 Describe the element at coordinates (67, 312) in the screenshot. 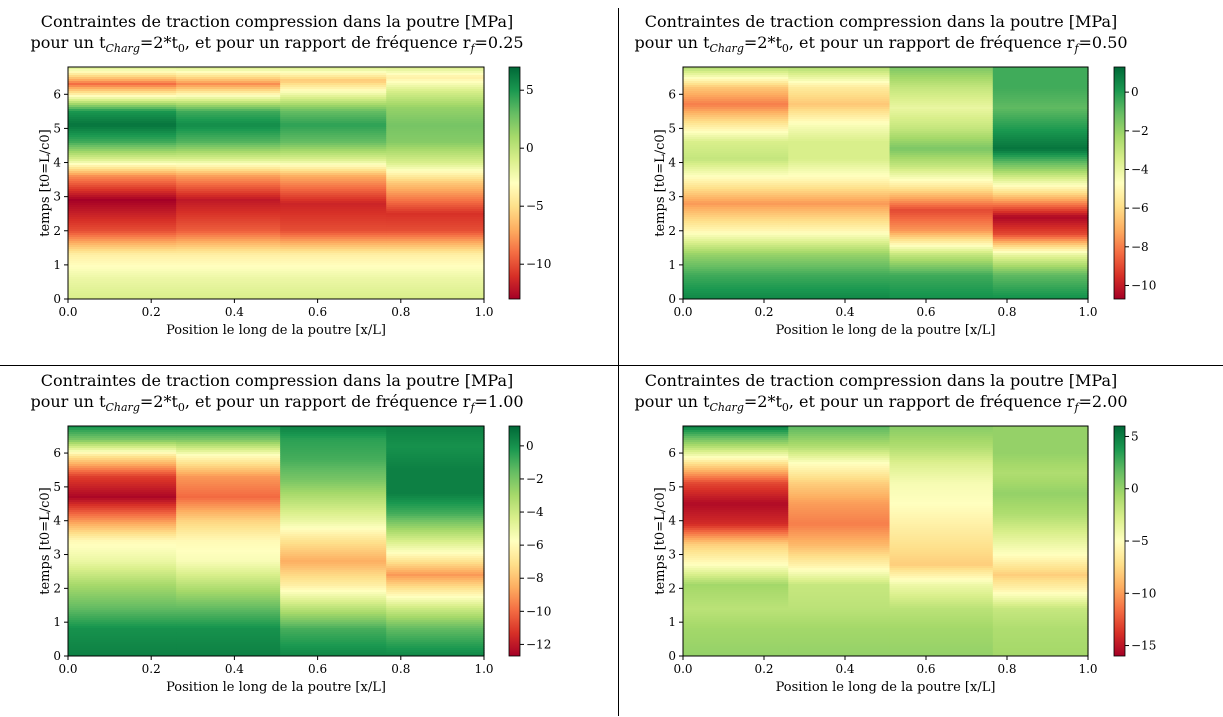

I see `x-tick-label: 0.0` at that location.